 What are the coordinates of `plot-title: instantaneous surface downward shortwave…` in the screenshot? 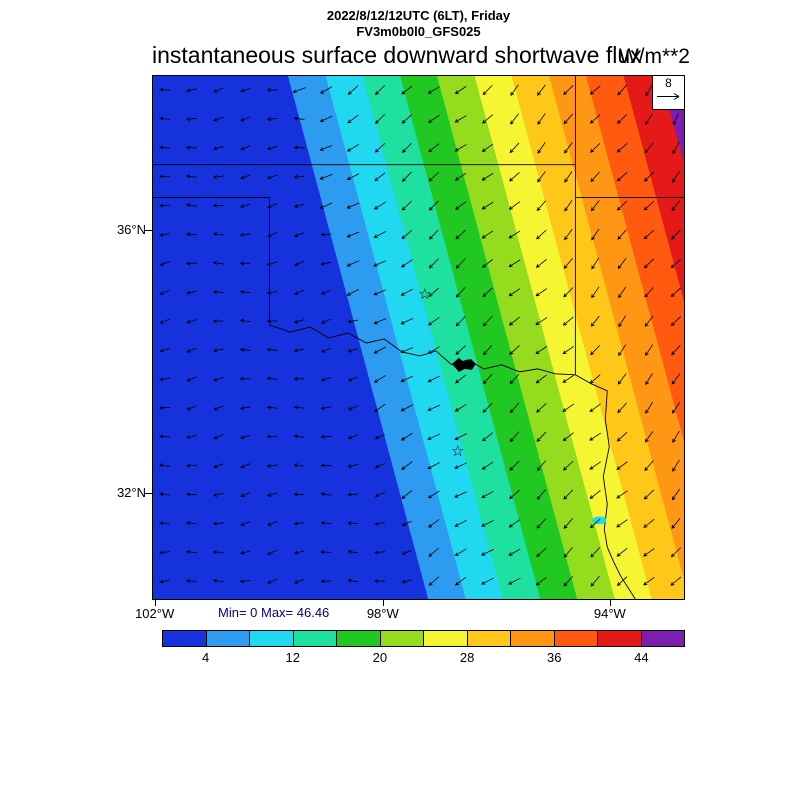 It's located at (397, 55).